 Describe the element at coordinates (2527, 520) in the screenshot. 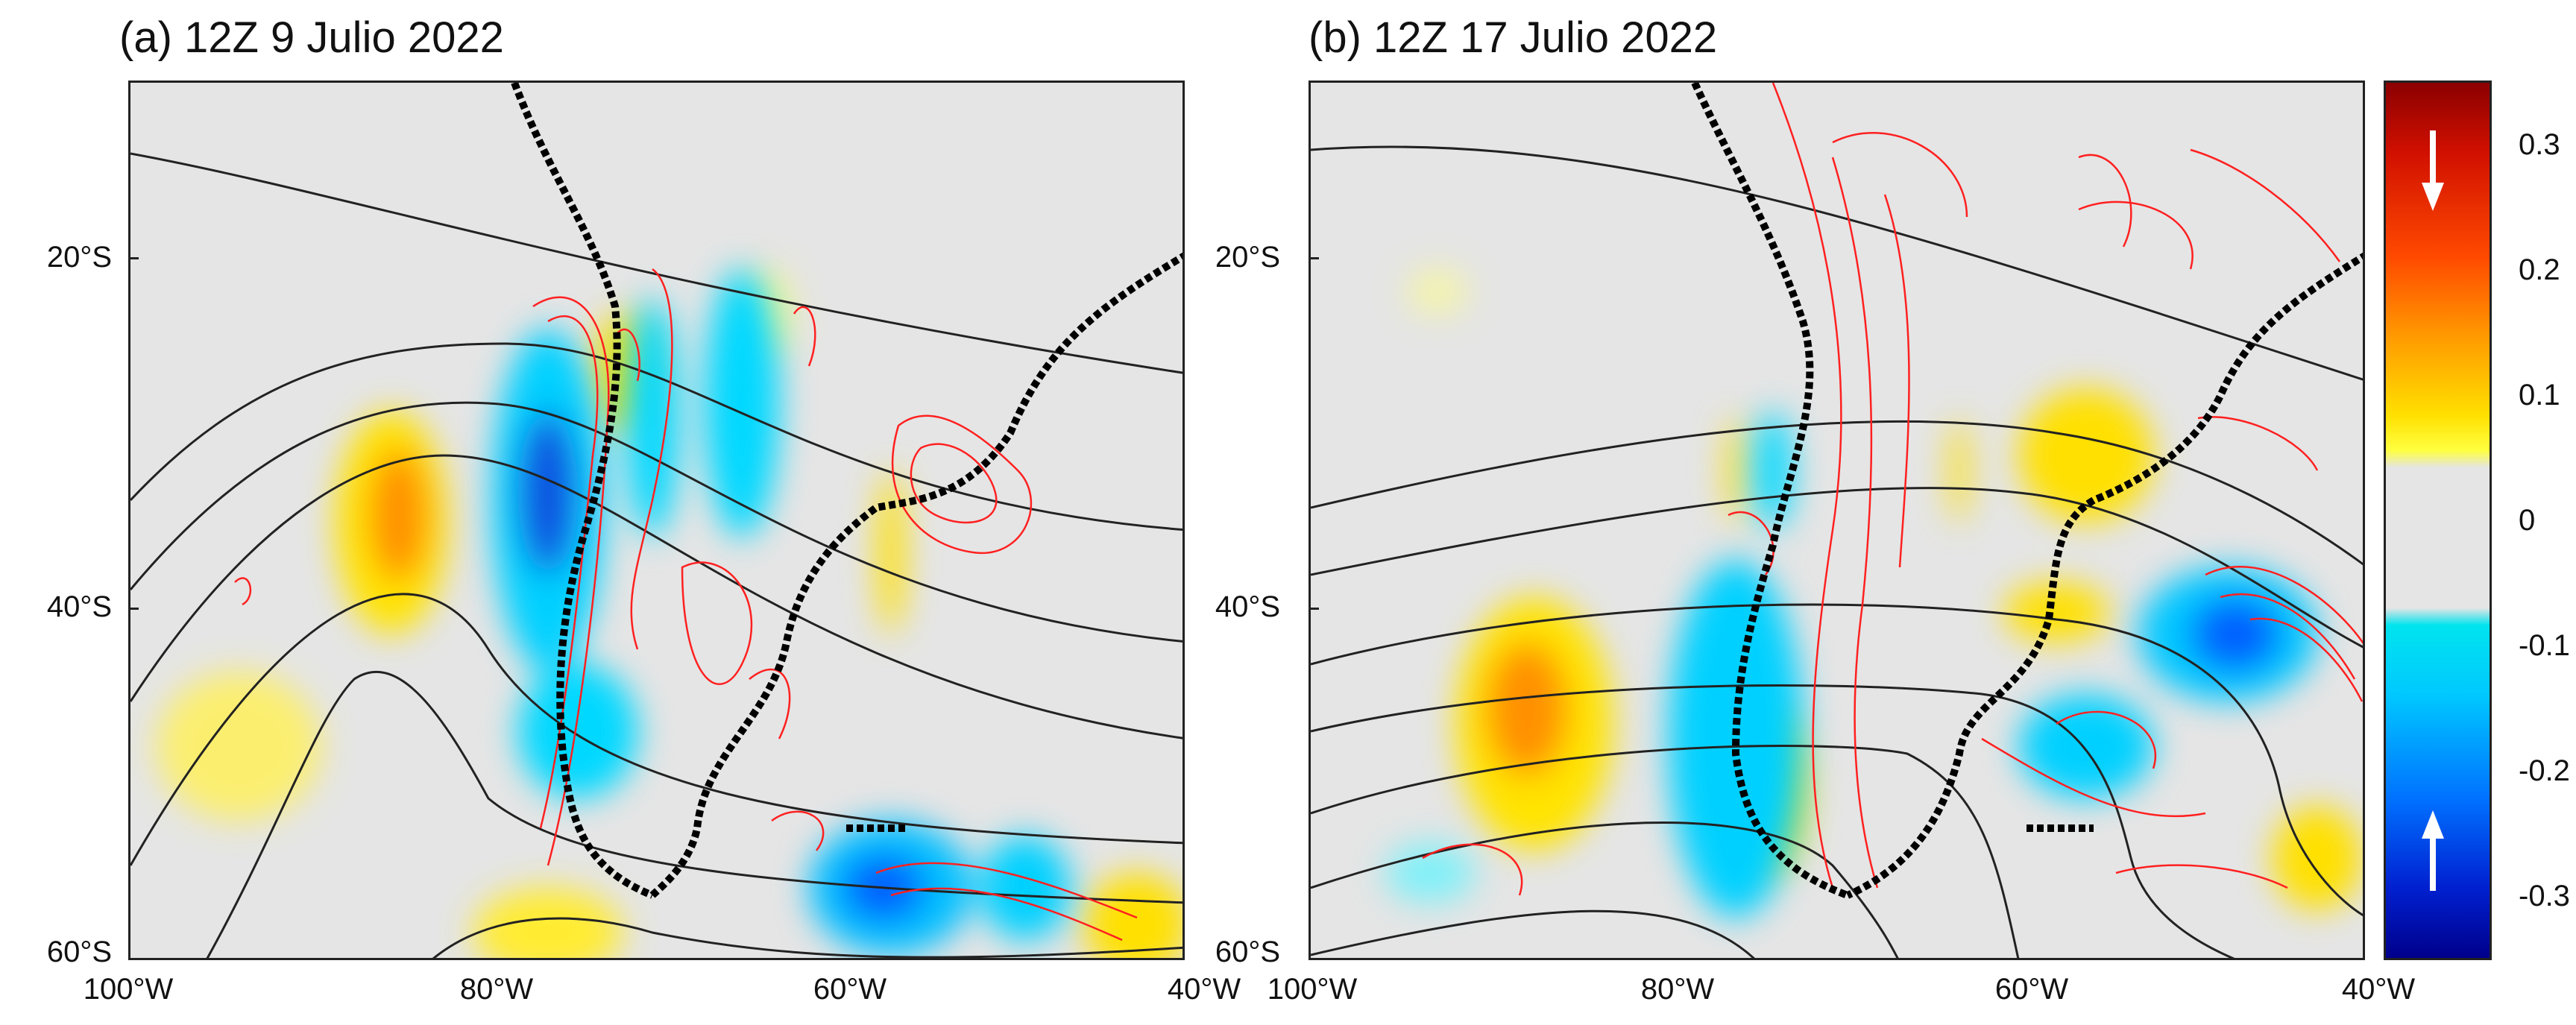

I see `colorbar-label-0: 0` at that location.